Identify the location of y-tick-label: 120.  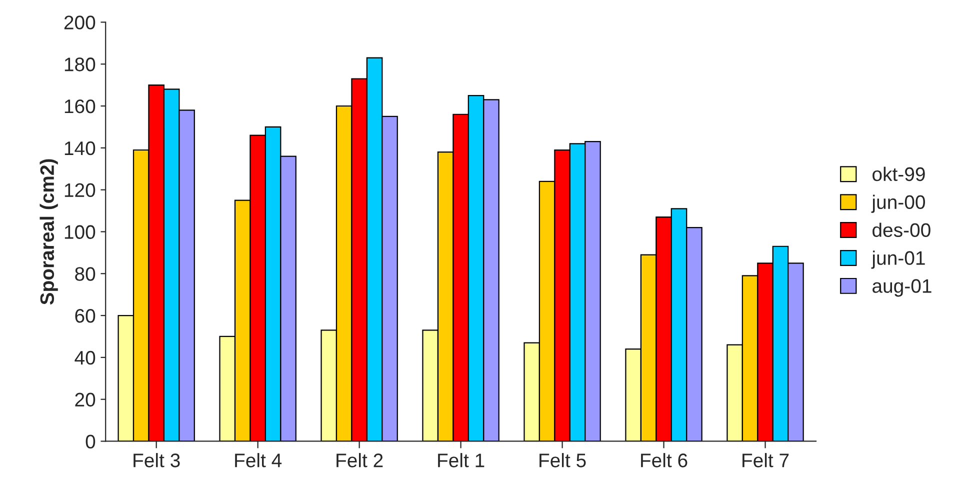
(80, 190).